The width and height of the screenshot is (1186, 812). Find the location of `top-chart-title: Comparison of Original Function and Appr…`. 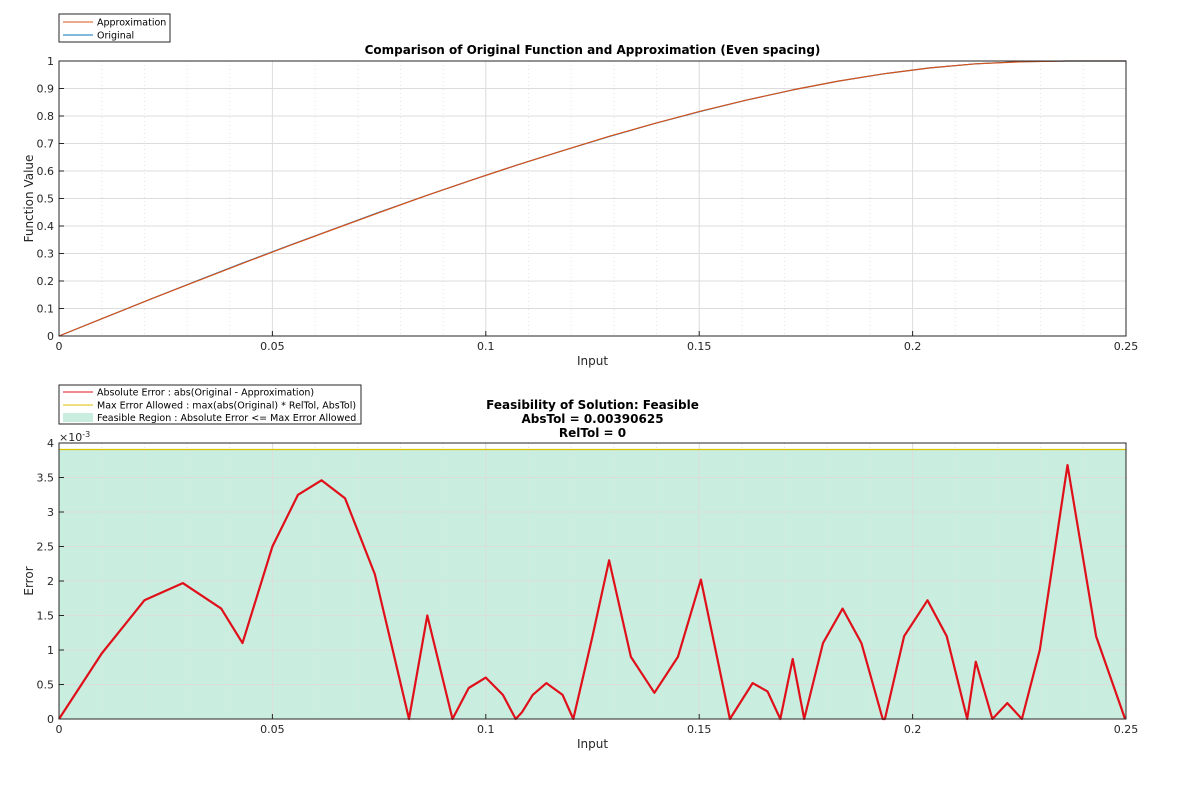

top-chart-title: Comparison of Original Function and Appr… is located at coordinates (593, 50).